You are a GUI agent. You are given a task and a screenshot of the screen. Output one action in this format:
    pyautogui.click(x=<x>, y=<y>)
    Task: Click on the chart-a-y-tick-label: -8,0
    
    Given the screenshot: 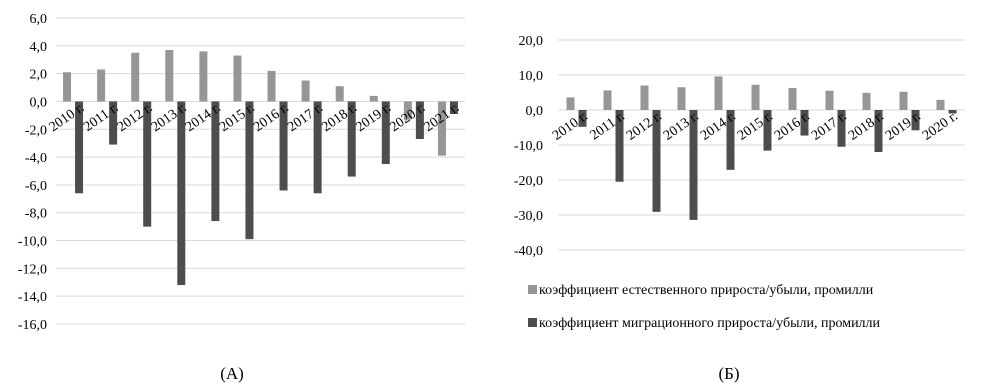 What is the action you would take?
    pyautogui.click(x=36, y=214)
    